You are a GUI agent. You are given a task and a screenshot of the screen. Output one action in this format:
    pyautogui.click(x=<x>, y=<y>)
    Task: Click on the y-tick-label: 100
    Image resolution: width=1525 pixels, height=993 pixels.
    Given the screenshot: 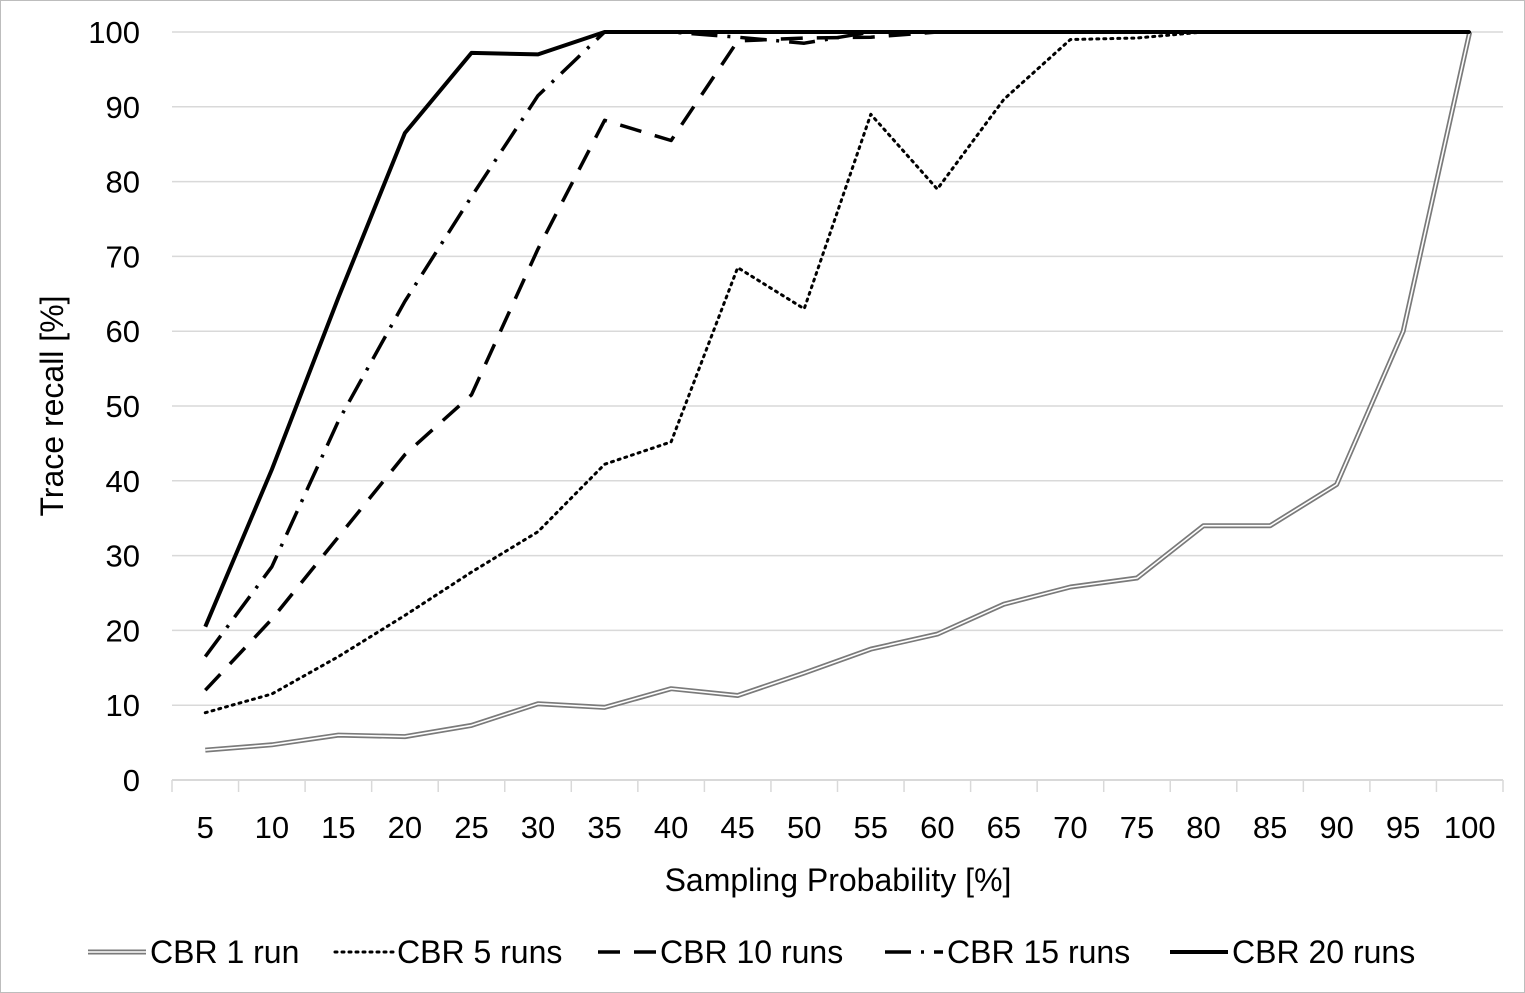 What is the action you would take?
    pyautogui.click(x=114, y=32)
    